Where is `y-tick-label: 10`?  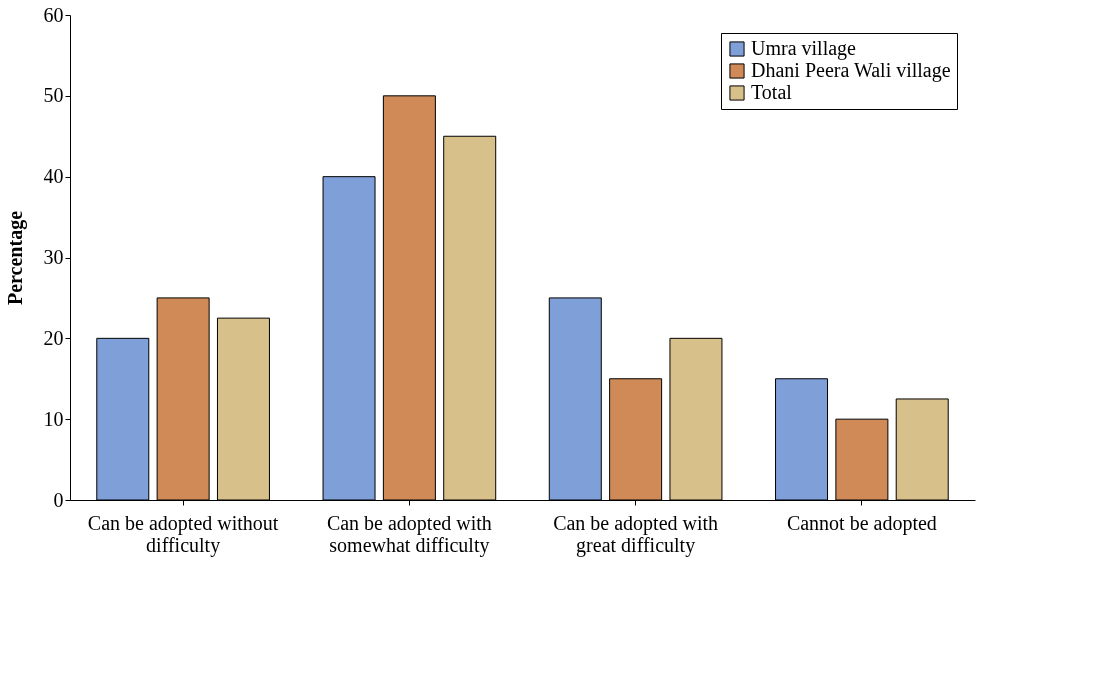
y-tick-label: 10 is located at coordinates (53, 418).